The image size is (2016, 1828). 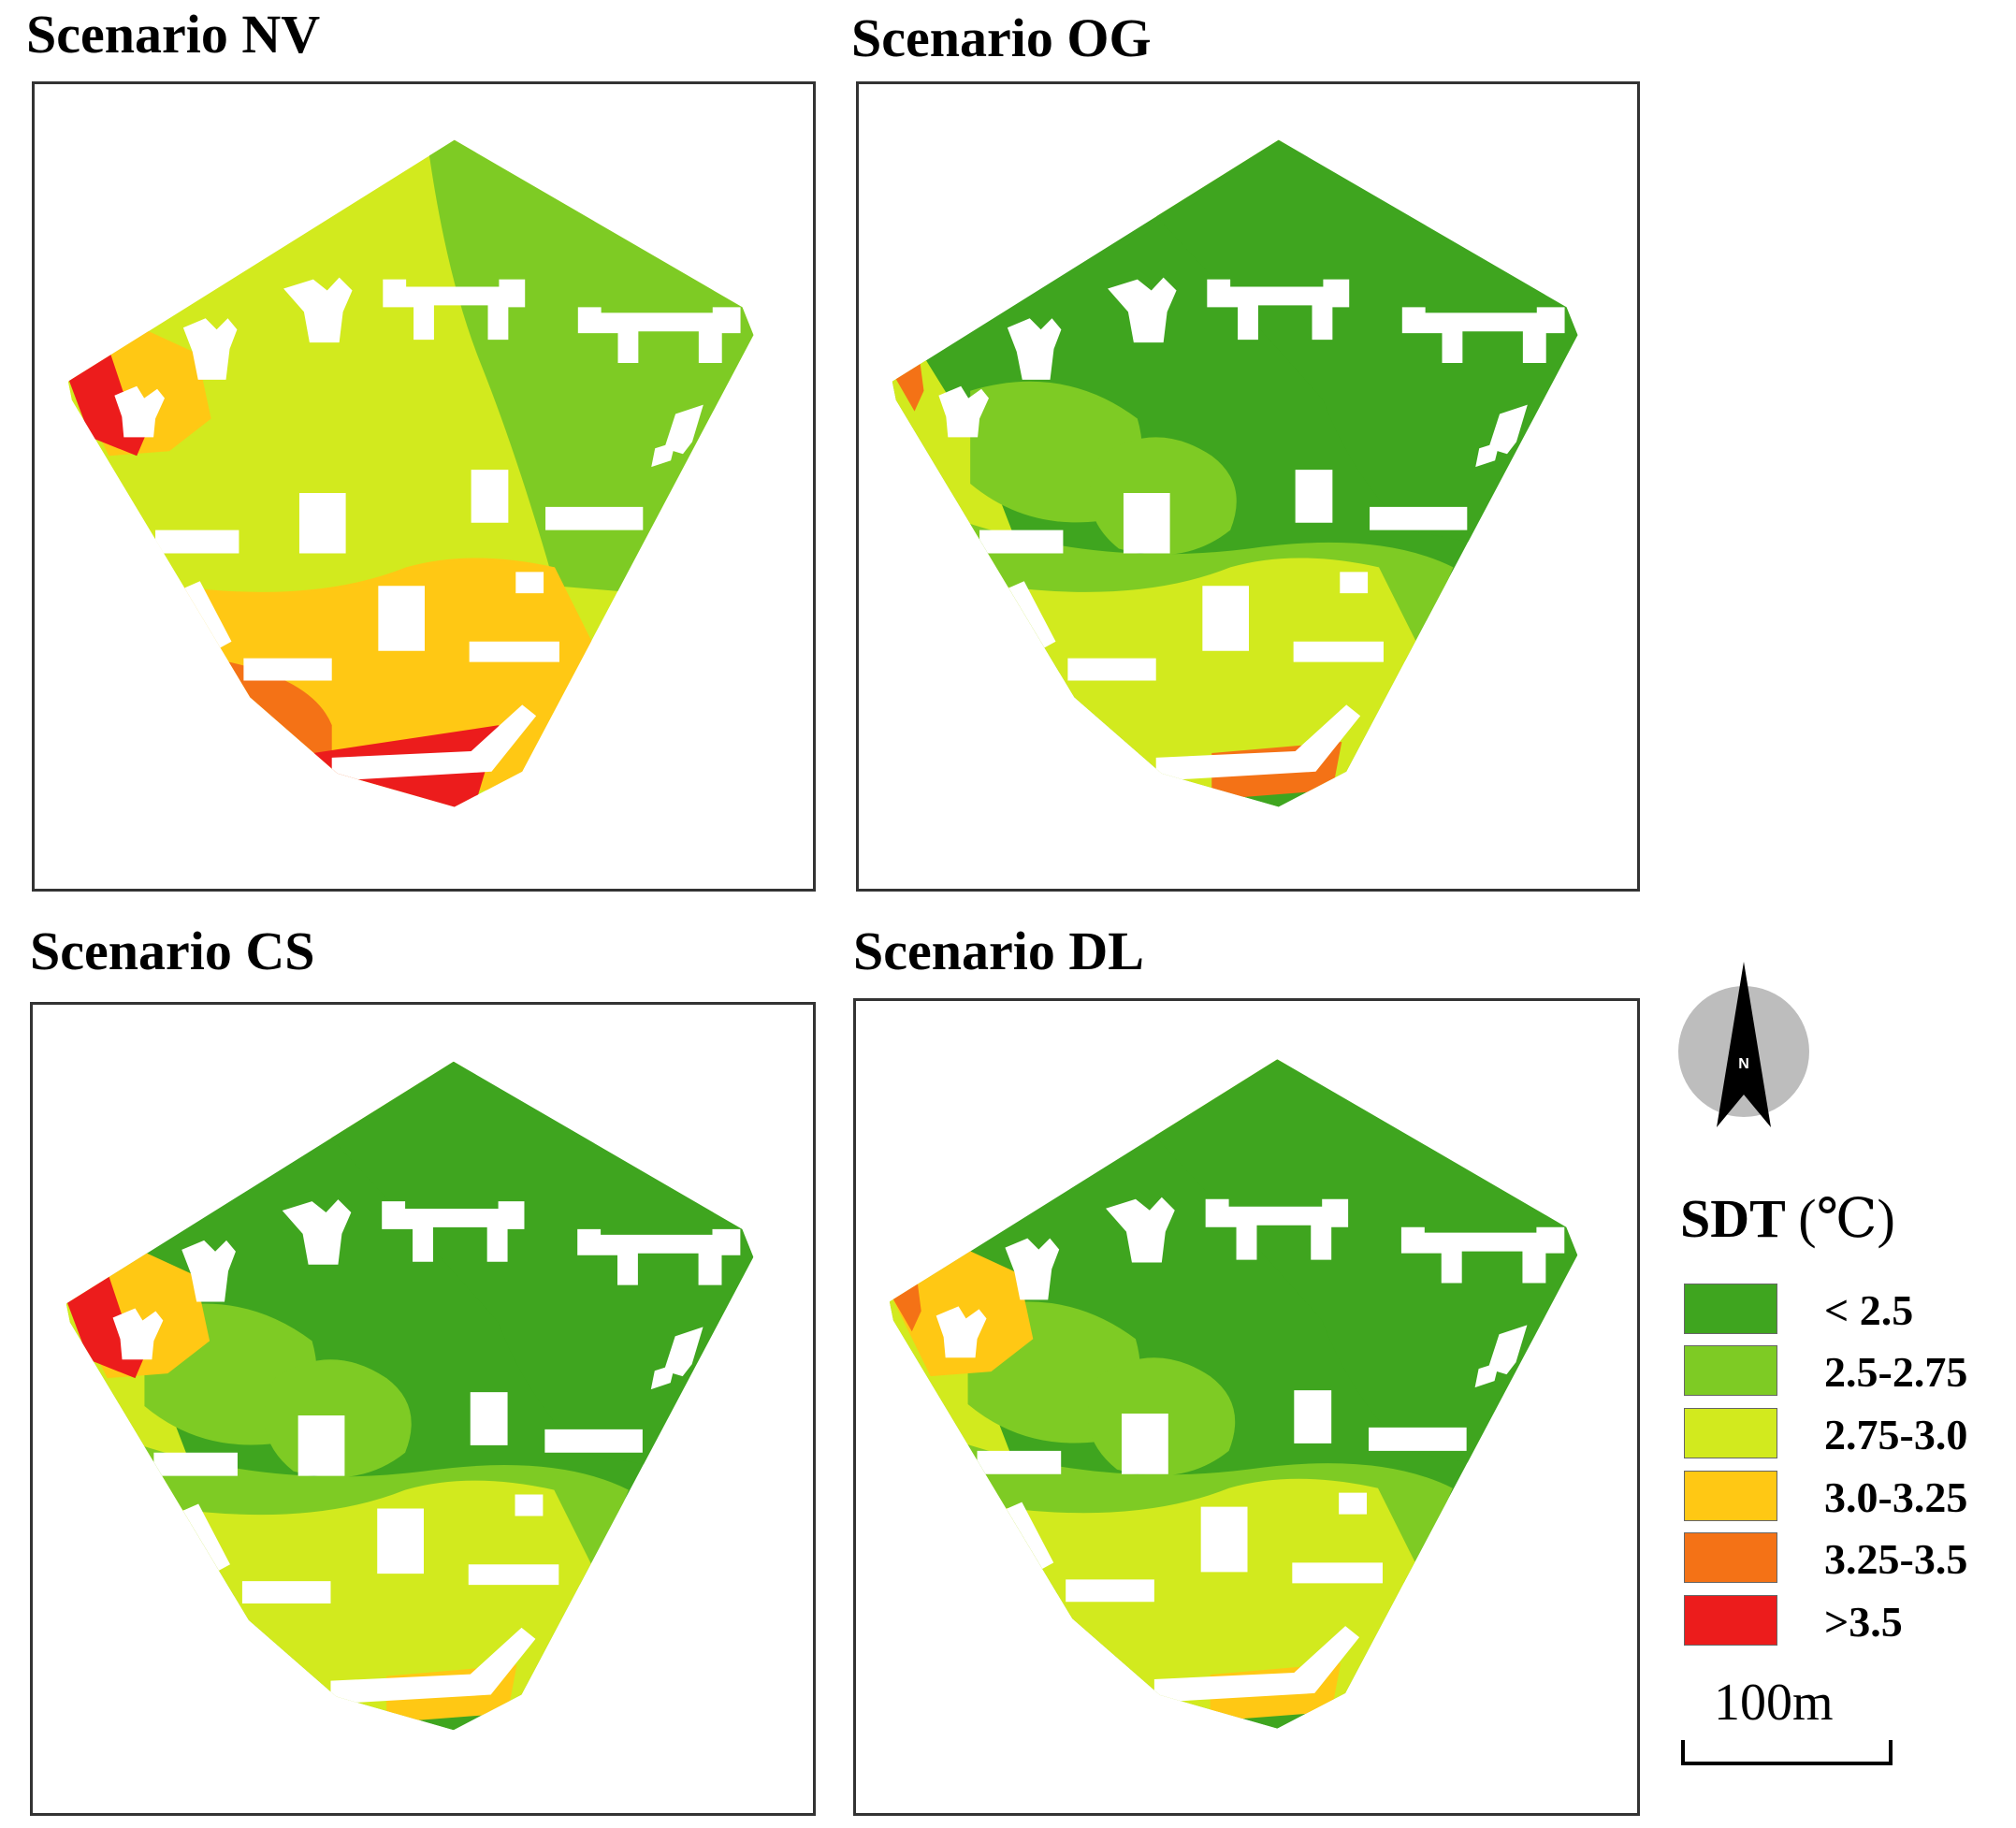 I want to click on legend-item: 3.25-3.5, so click(x=1843, y=1559).